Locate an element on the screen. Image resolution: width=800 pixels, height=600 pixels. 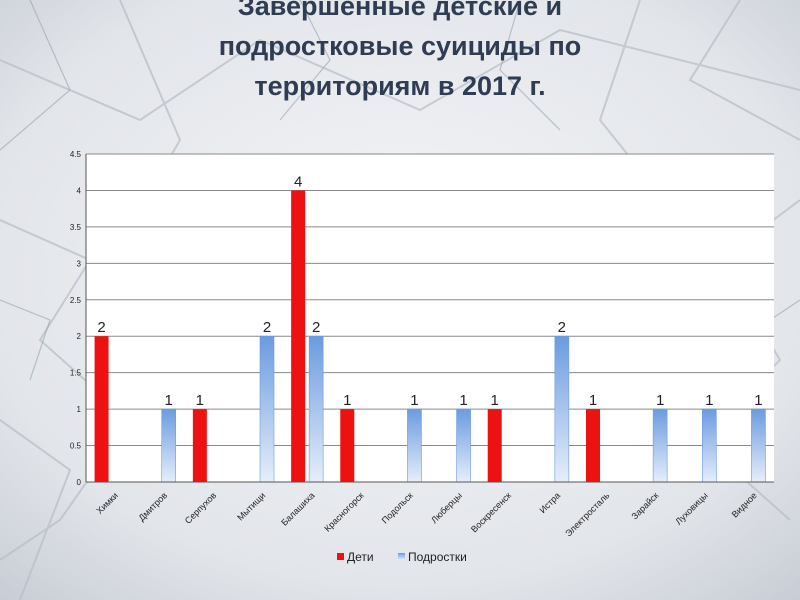
x-category-label: Видное is located at coordinates (744, 504).